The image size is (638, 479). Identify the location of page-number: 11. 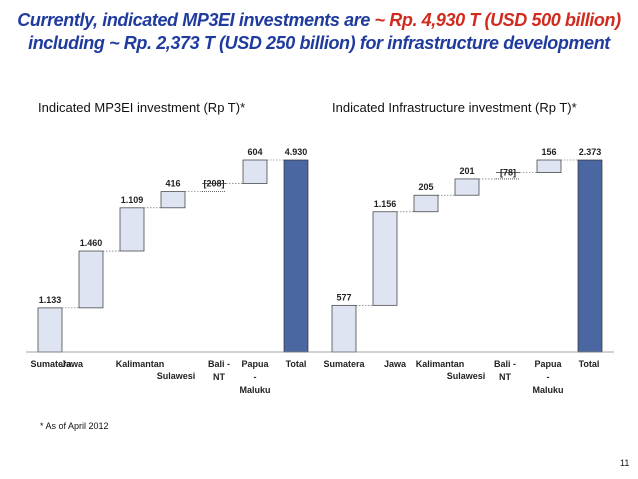
(625, 463).